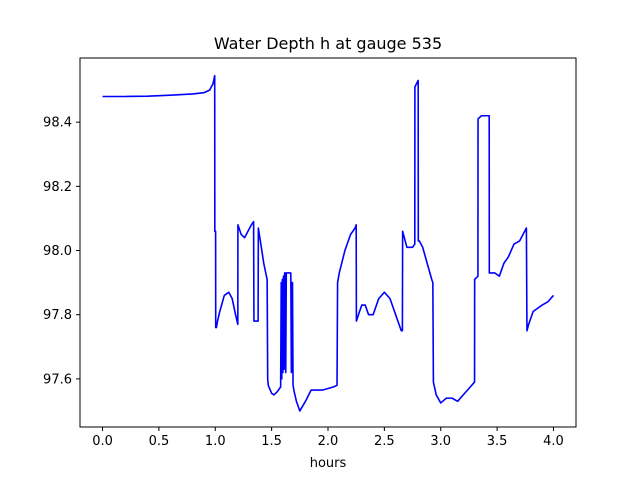  I want to click on chart-title: Water Depth h at gauge 535, so click(328, 43).